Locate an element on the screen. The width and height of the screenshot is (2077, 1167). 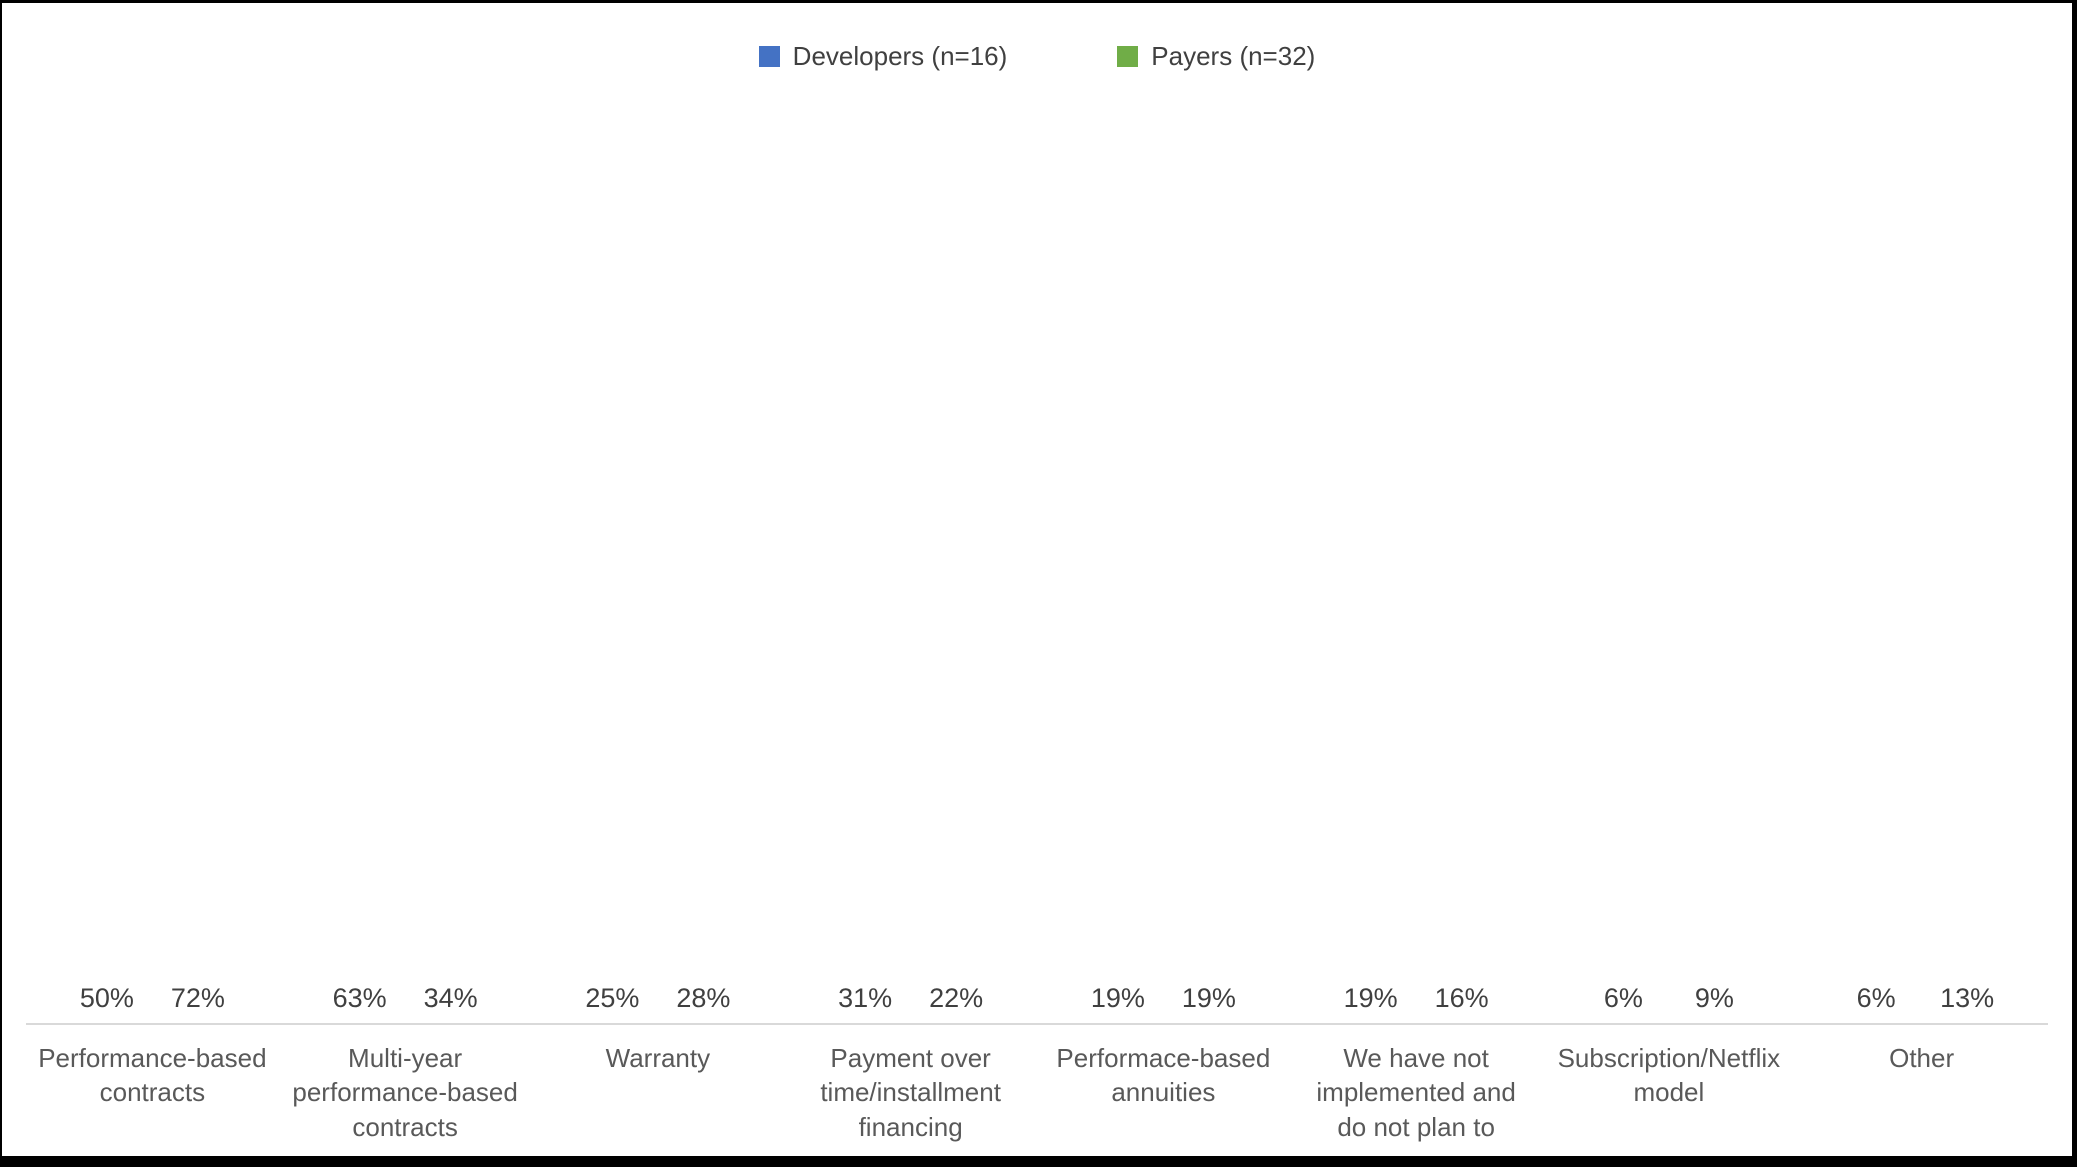
bar-column: 22% is located at coordinates (956, 1003).